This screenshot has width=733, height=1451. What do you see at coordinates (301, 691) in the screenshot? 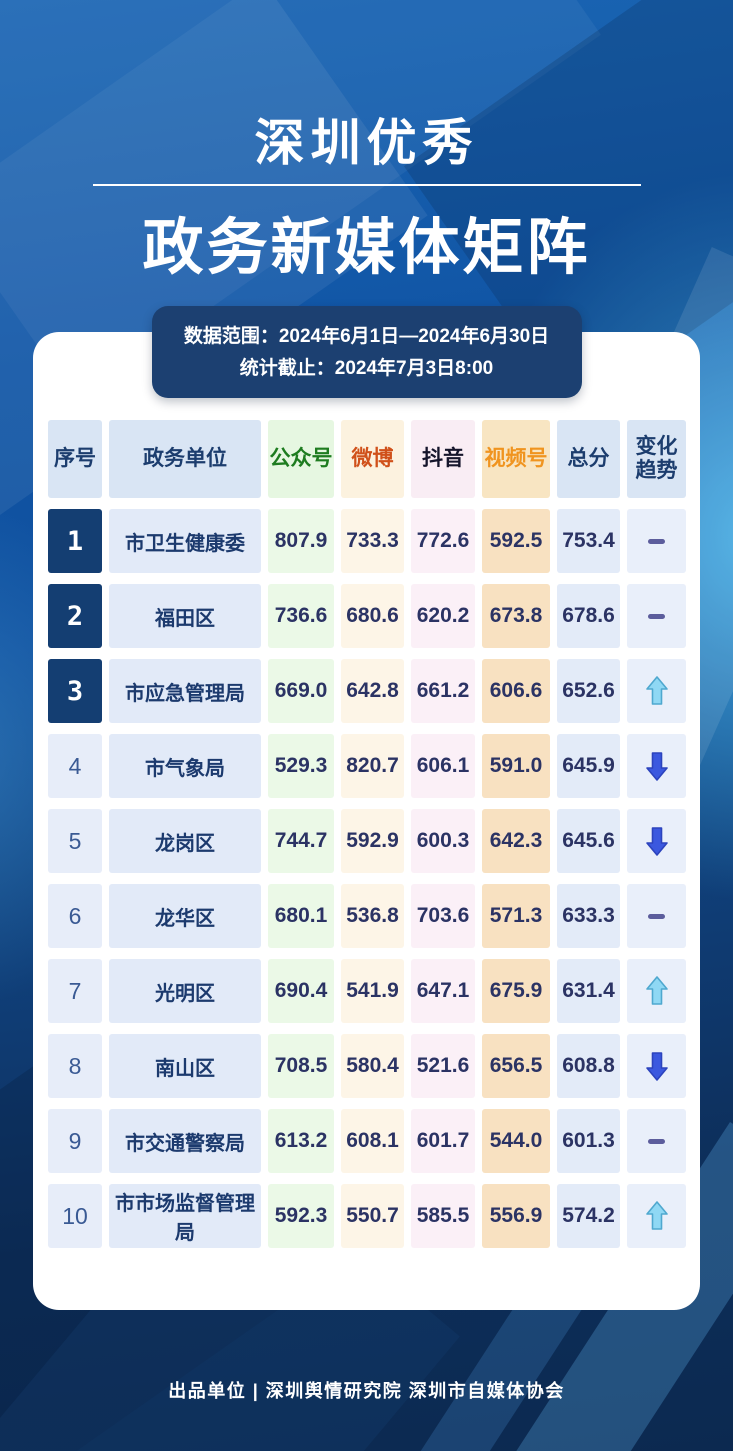
I see `cell-wechat: 669.0` at bounding box center [301, 691].